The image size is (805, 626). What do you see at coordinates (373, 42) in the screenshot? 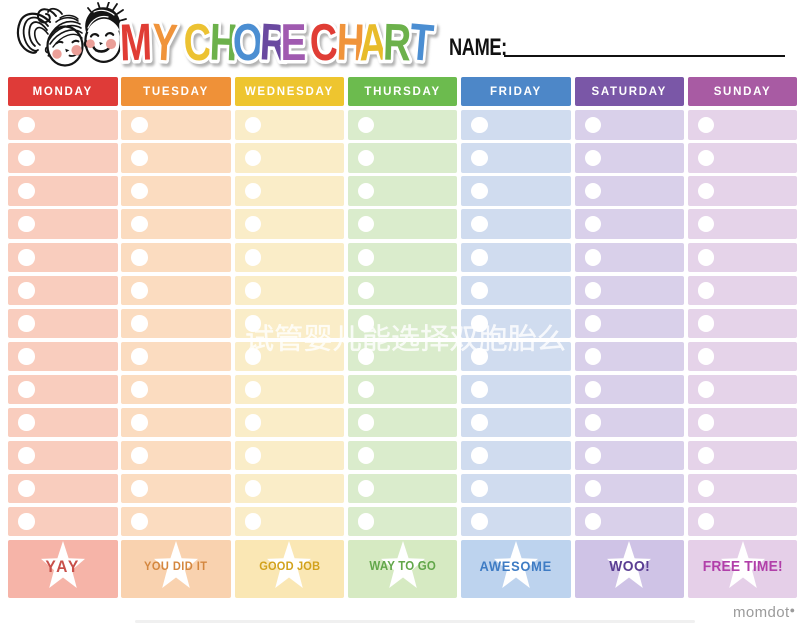
I see `svg-text: A` at bounding box center [373, 42].